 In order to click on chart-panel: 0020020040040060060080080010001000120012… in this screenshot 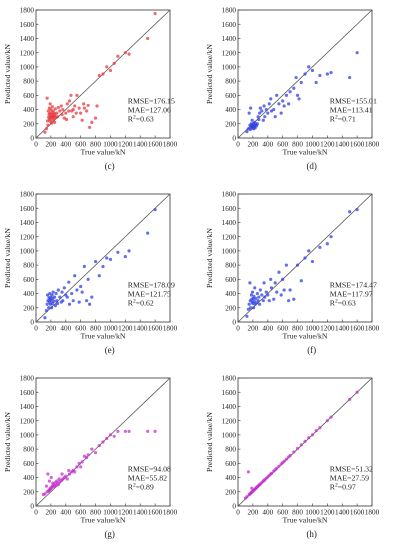, I will do `click(292, 273)`.